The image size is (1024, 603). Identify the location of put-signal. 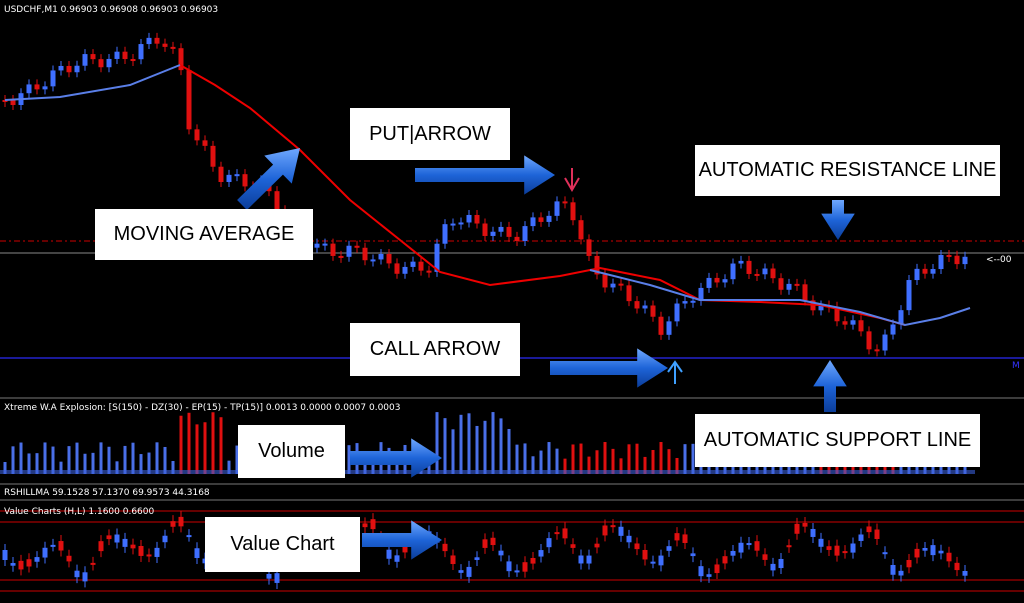
(572, 180).